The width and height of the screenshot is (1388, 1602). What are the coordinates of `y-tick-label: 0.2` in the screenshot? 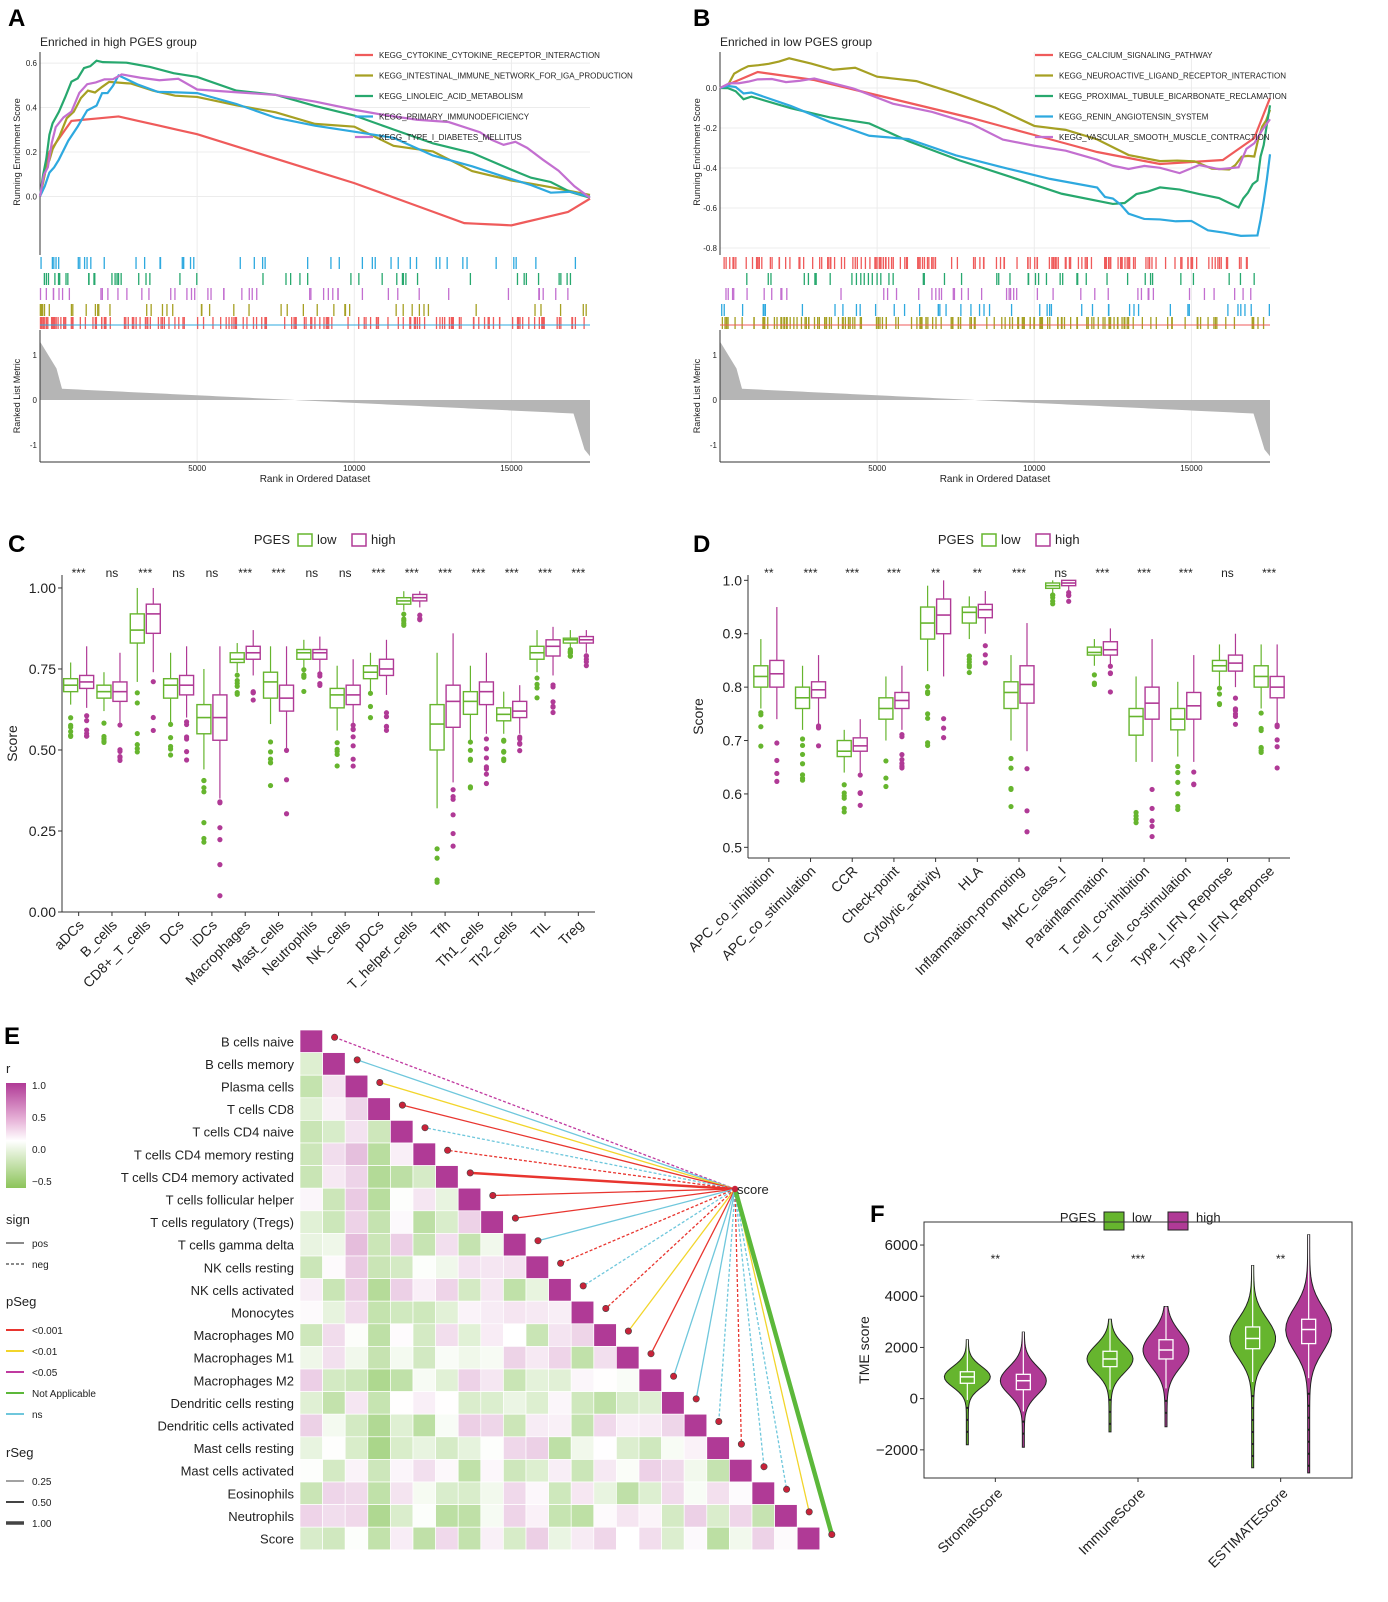 It's located at (32, 152).